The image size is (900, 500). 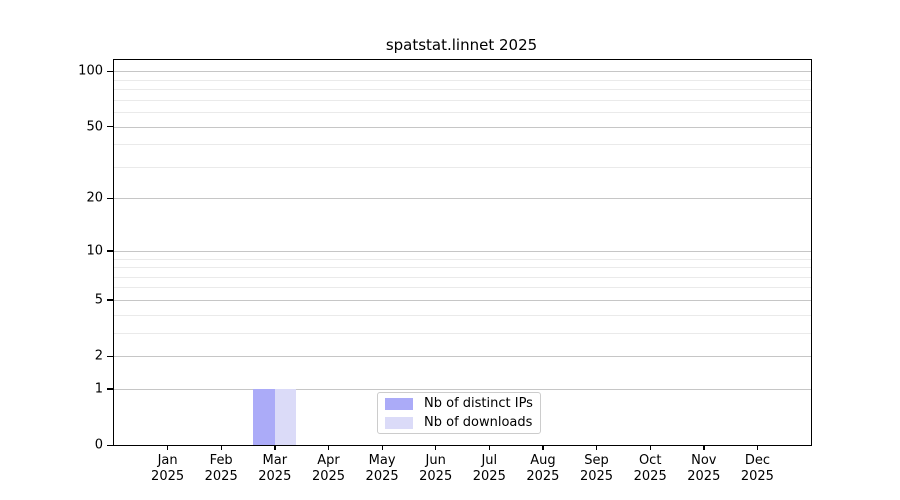 What do you see at coordinates (459, 413) in the screenshot?
I see `legend: Nb of distinct IPs Nb of downloads` at bounding box center [459, 413].